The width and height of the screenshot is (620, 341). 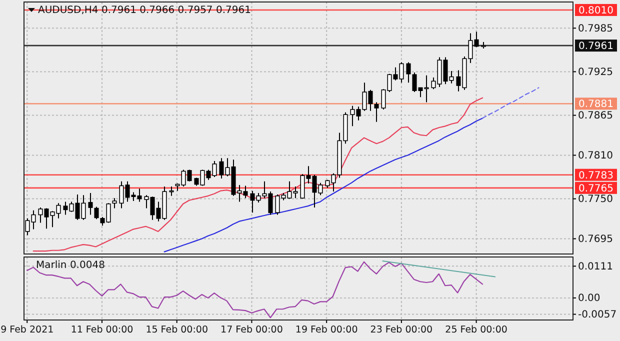 I want to click on y-tick-label: -0.0057, so click(x=597, y=314).